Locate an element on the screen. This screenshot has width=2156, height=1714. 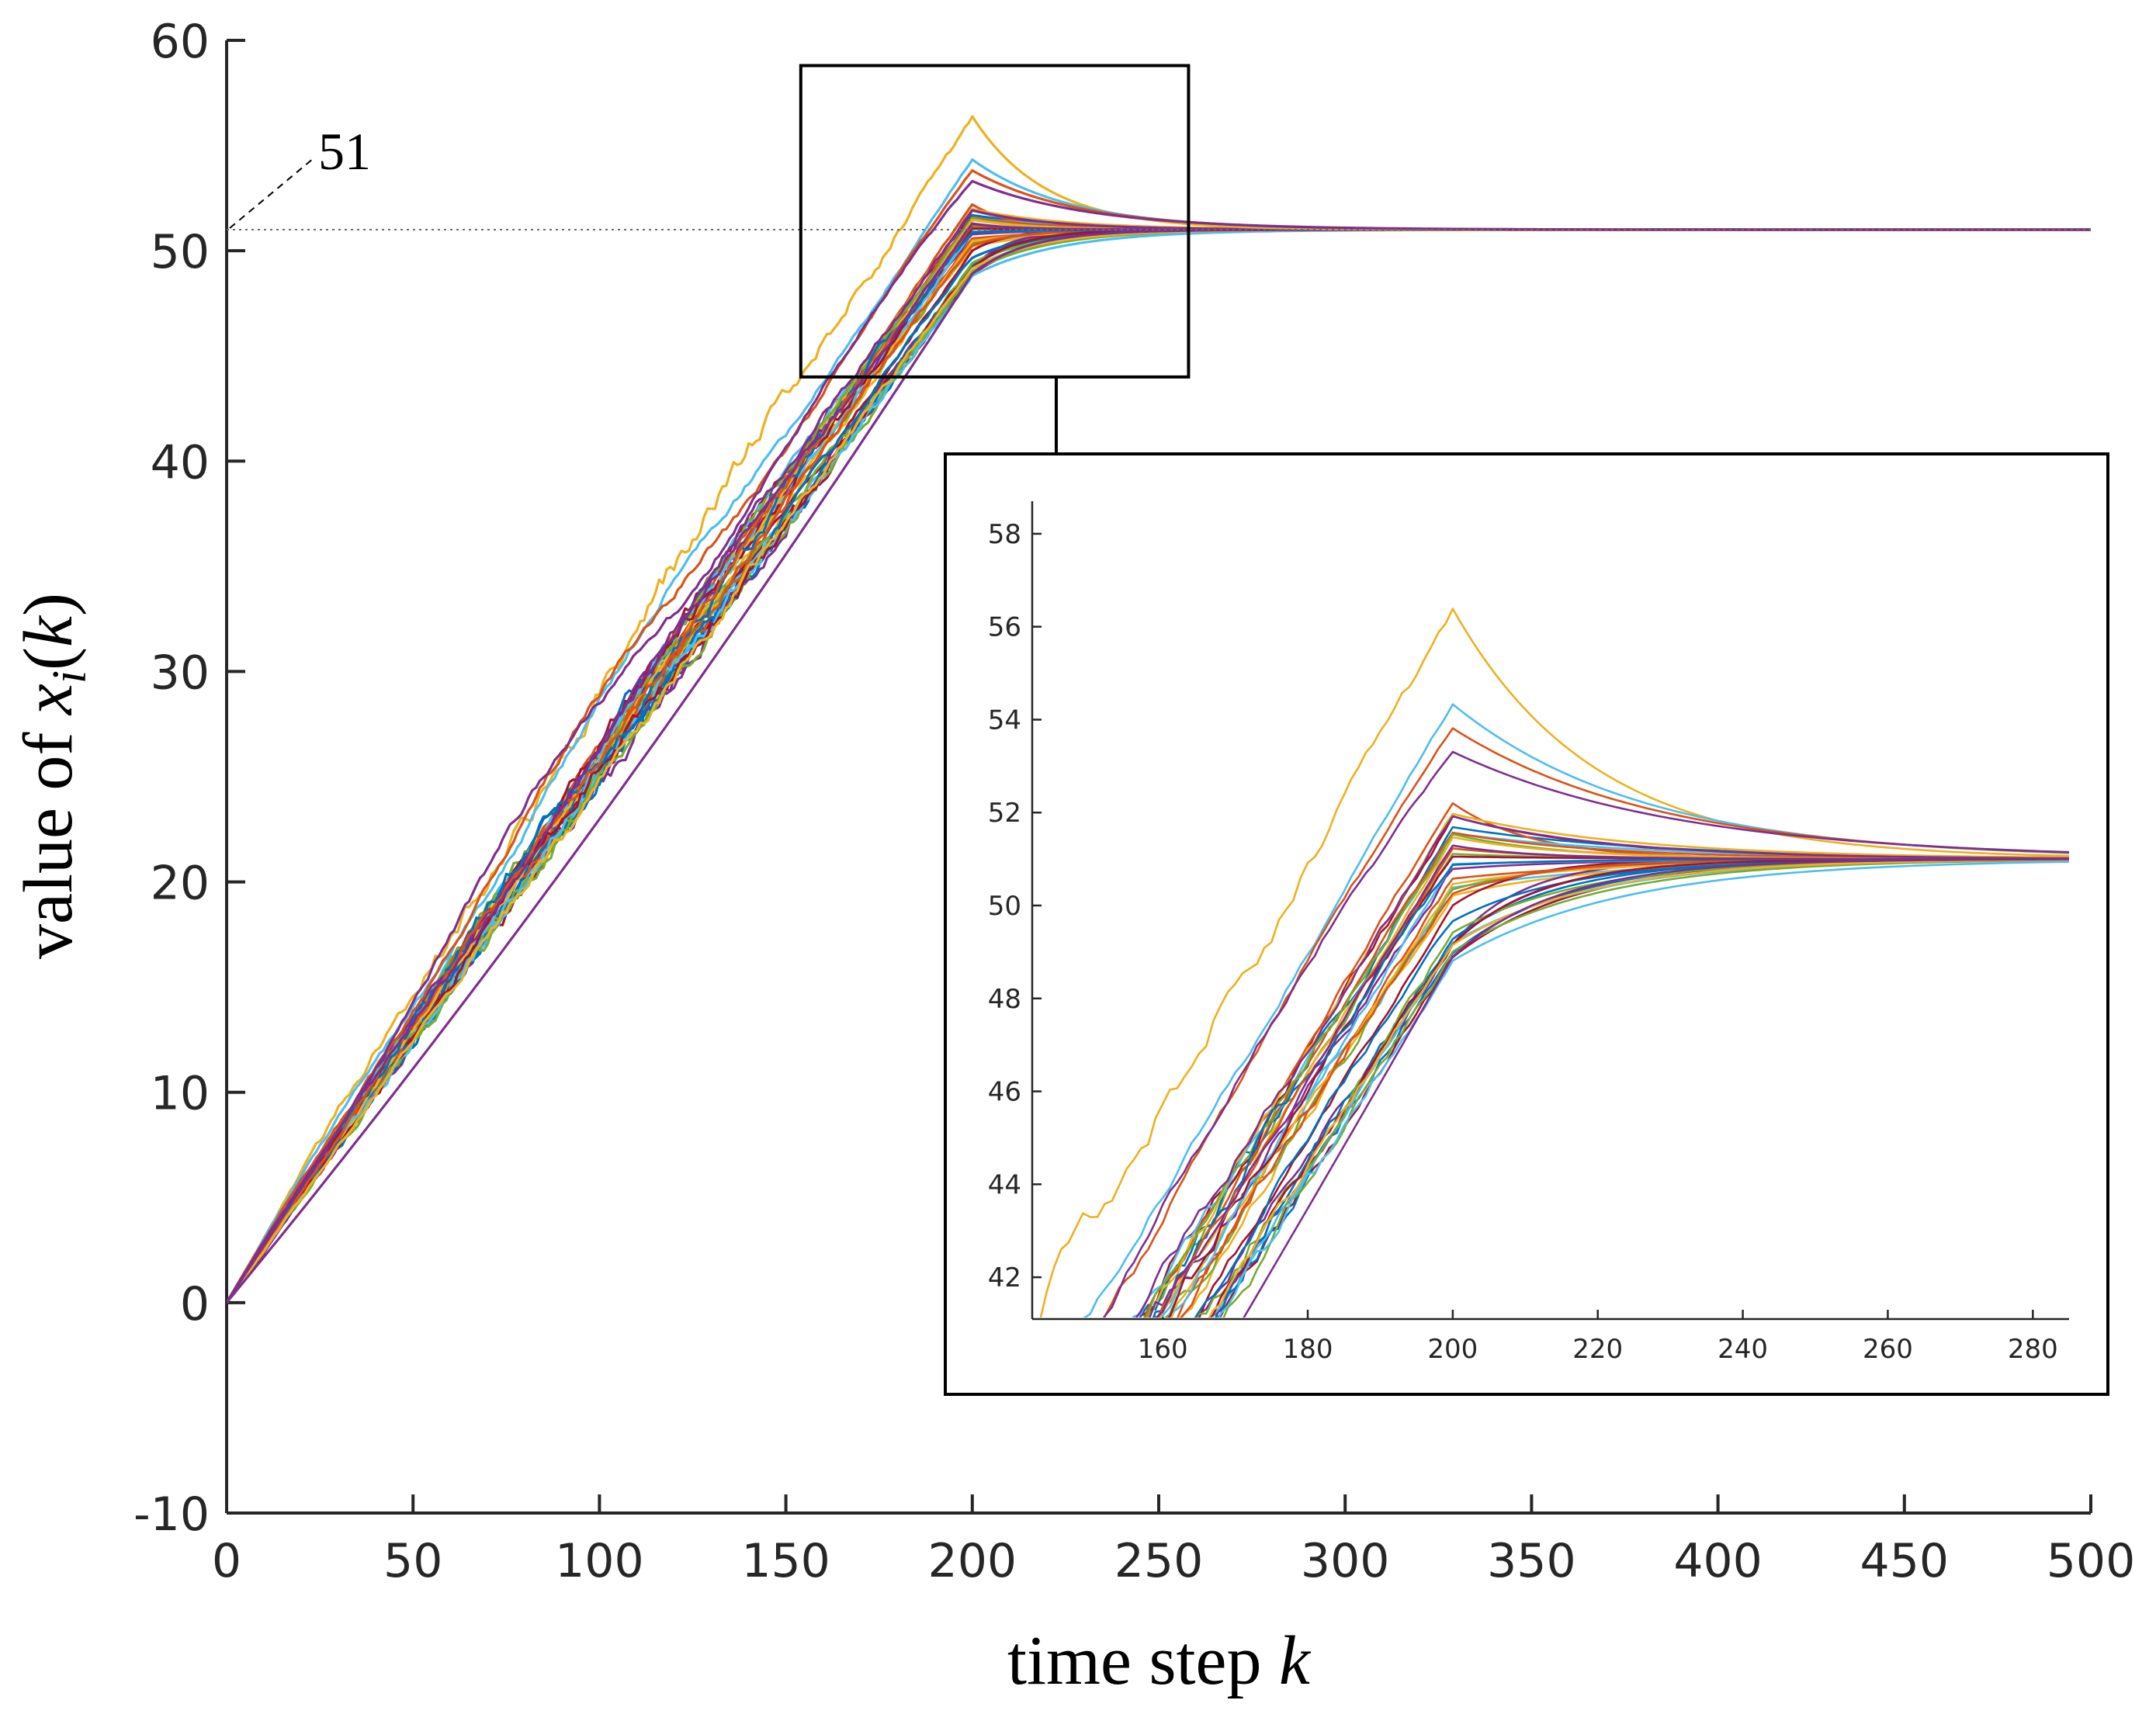
y-axis-title: value of xi(k) is located at coordinates (53, 776).